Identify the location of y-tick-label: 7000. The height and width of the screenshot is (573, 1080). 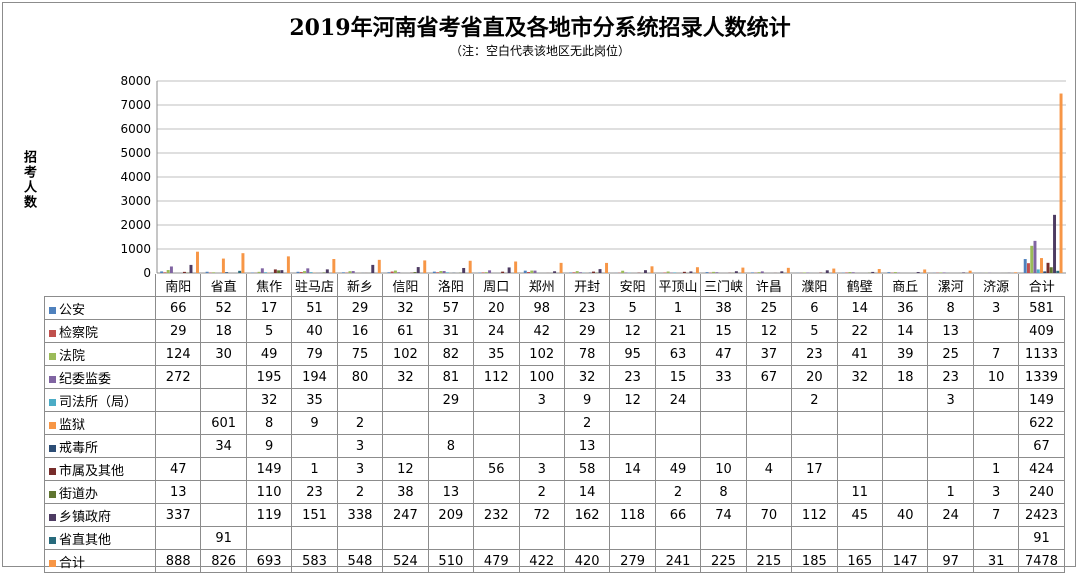
(135, 105).